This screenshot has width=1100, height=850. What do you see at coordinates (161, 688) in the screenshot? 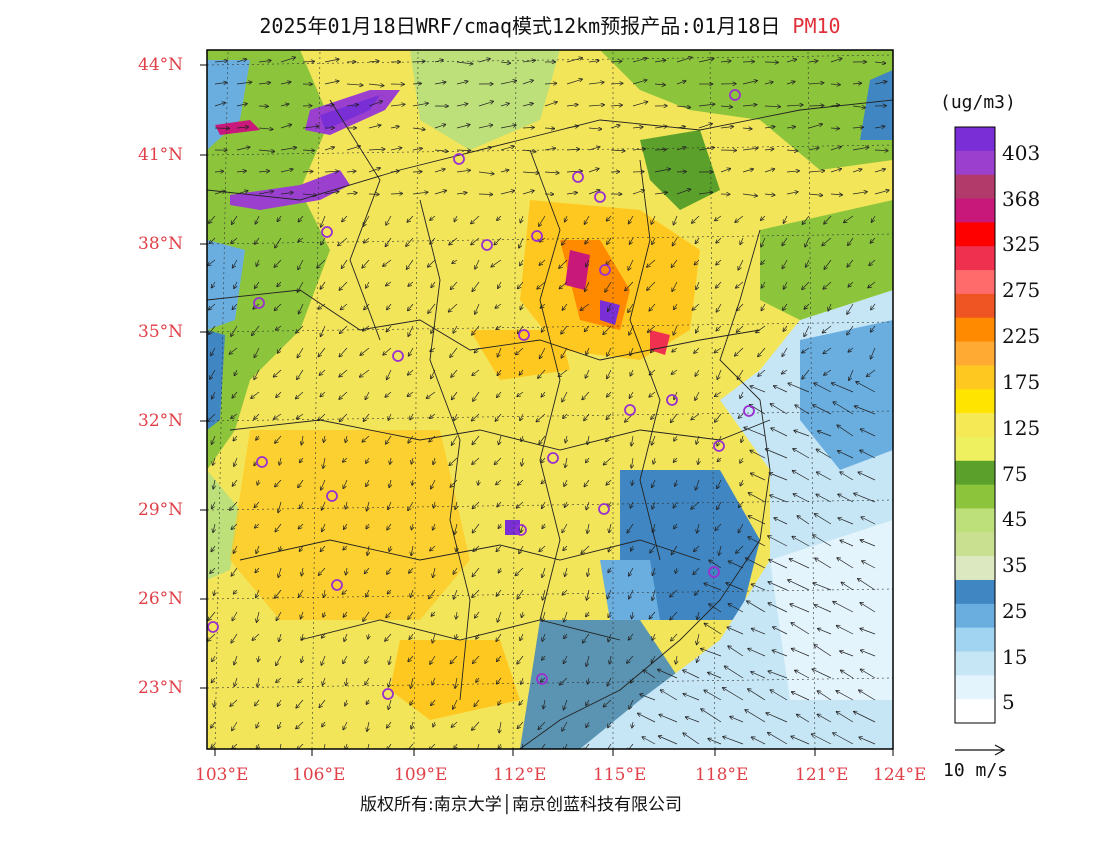
I see `lat-label-23: 23°N` at bounding box center [161, 688].